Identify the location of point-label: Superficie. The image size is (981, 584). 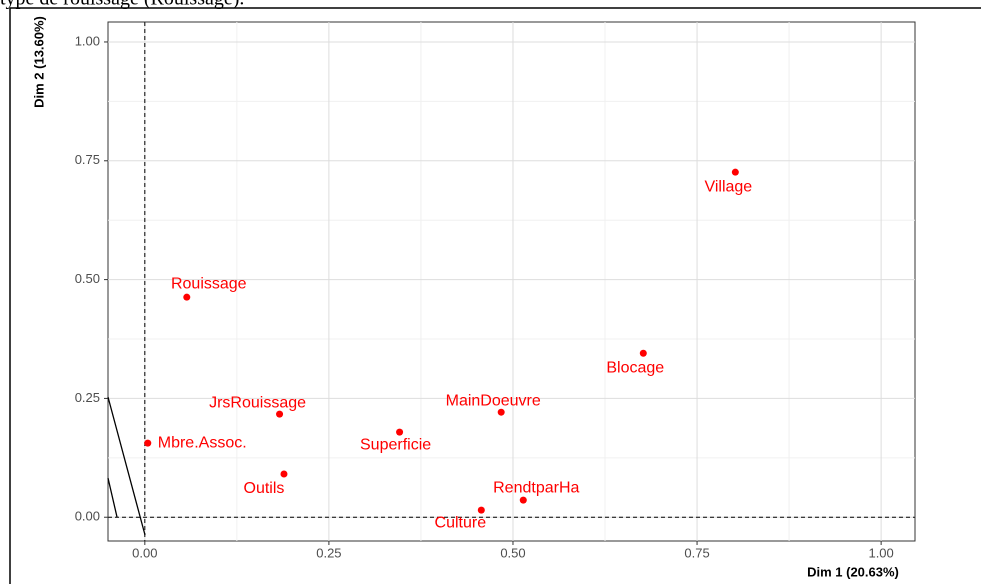
(395, 444).